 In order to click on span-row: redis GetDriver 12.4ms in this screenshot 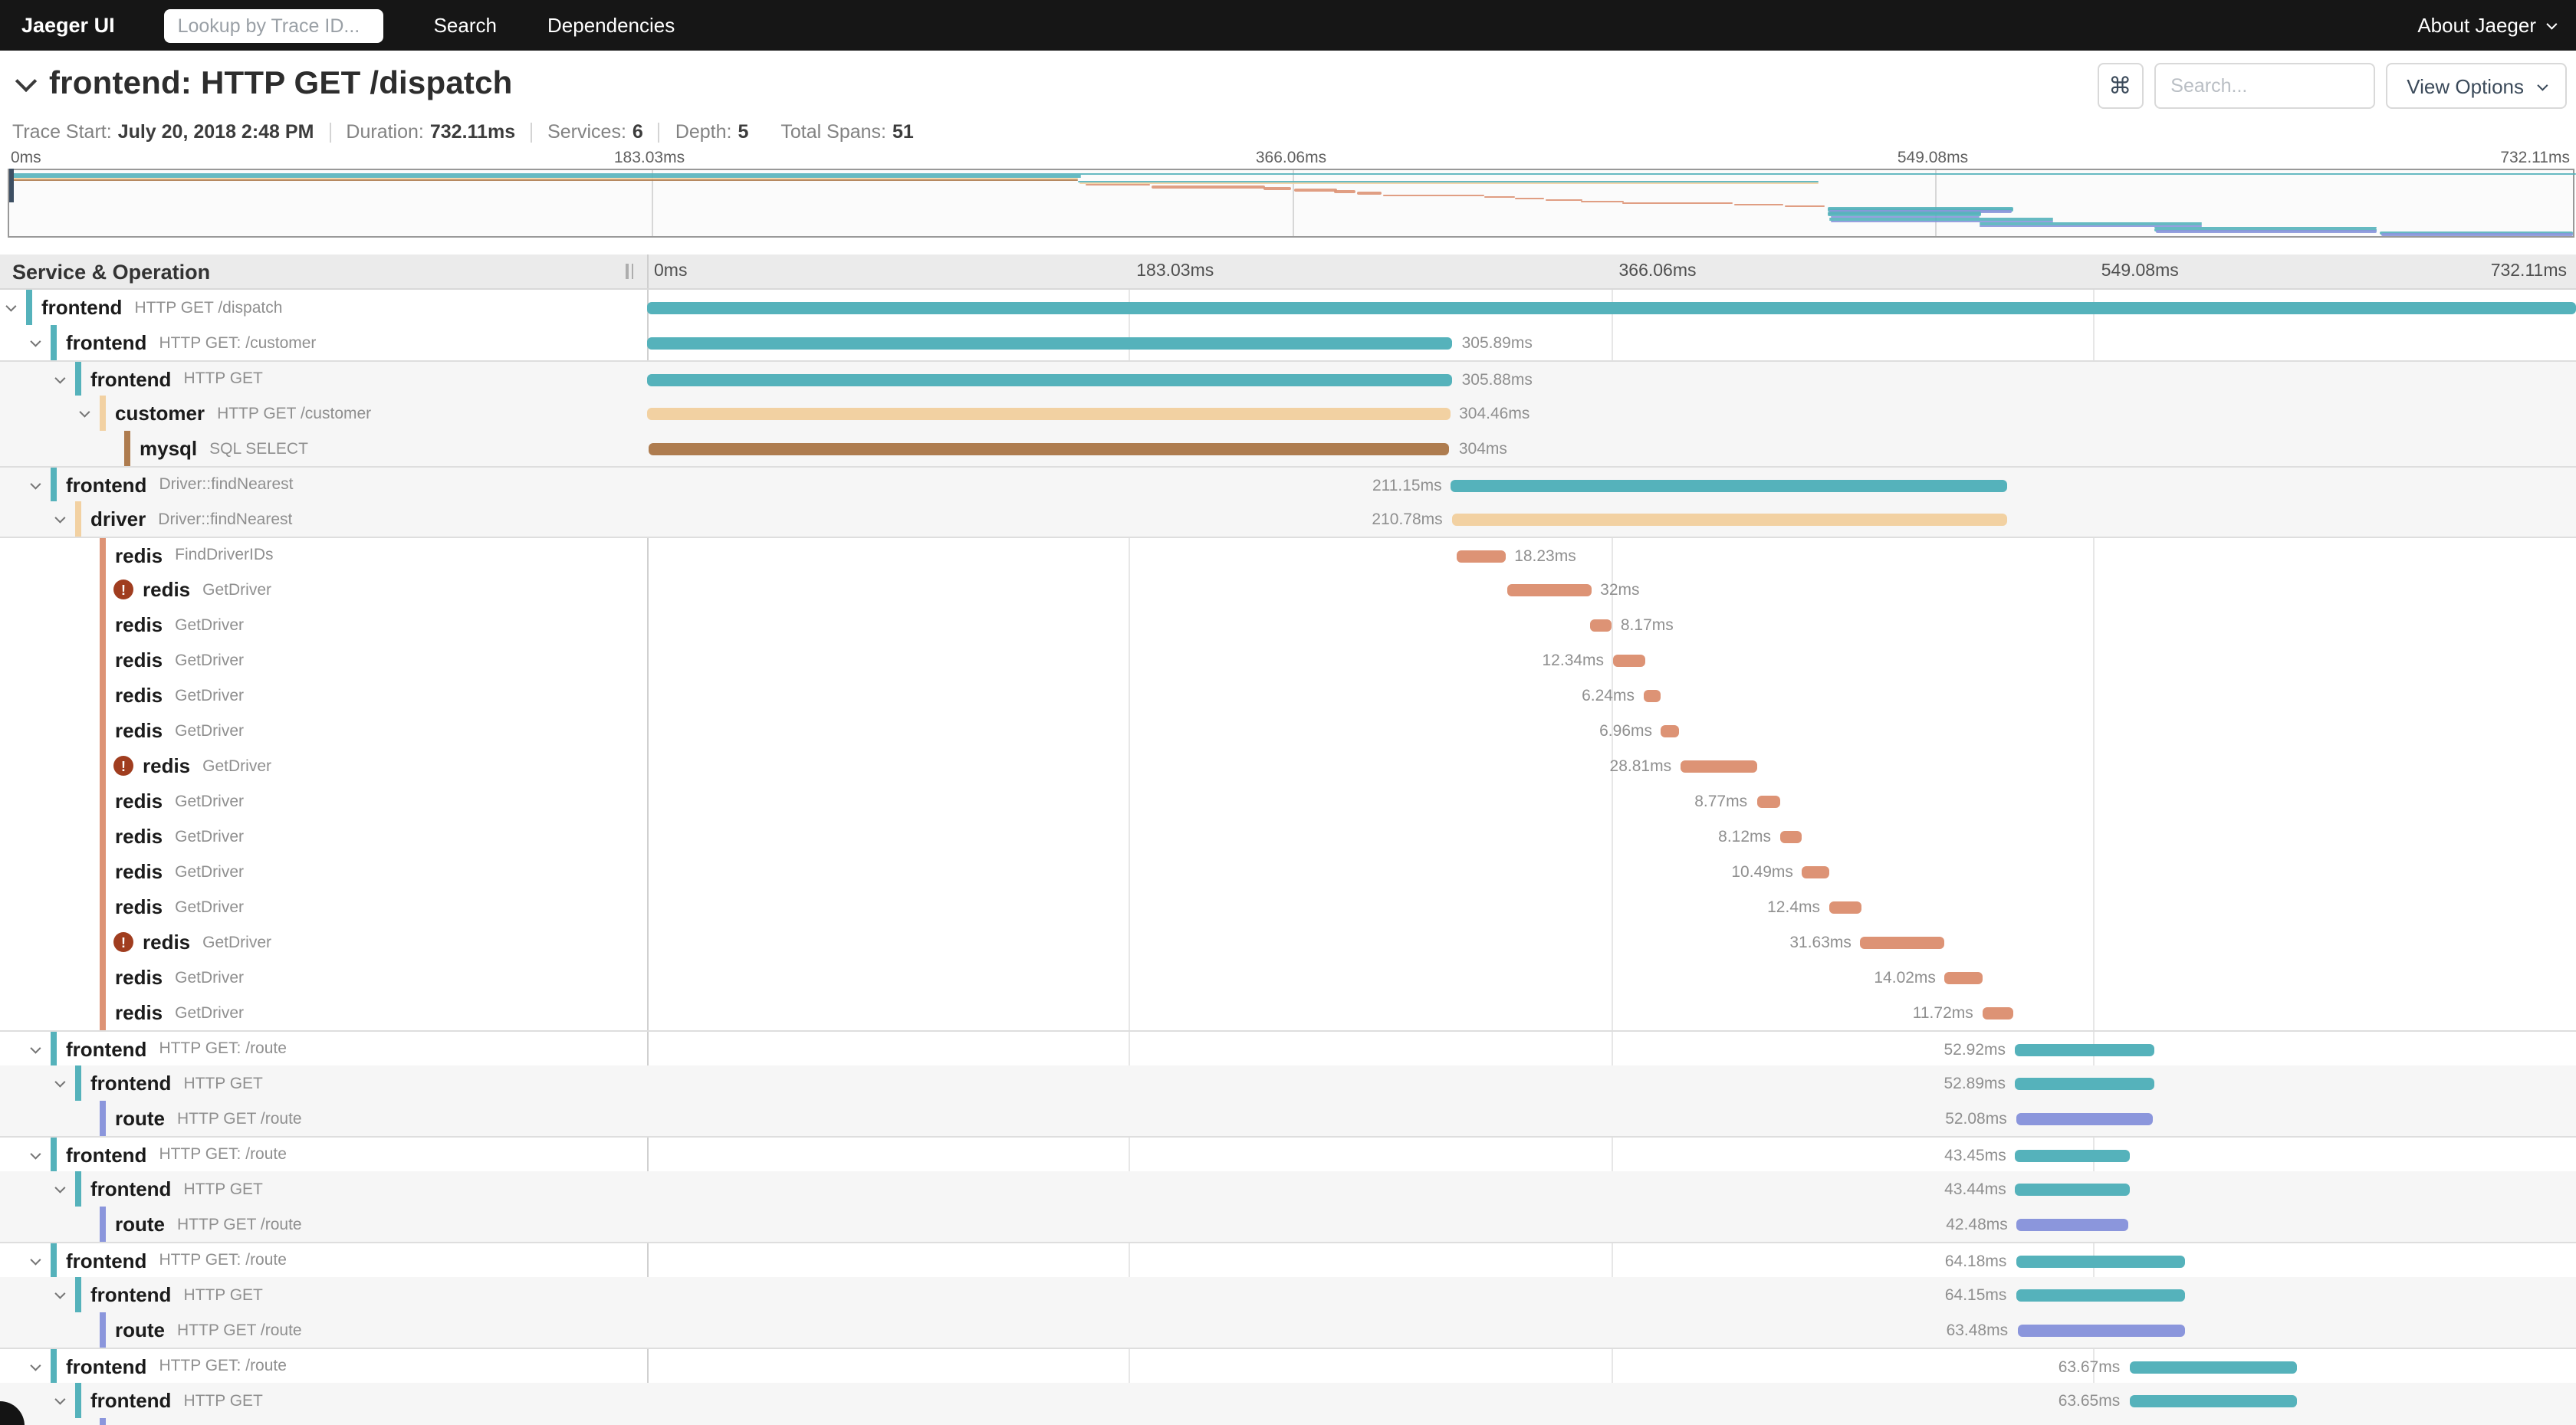, I will do `click(1288, 907)`.